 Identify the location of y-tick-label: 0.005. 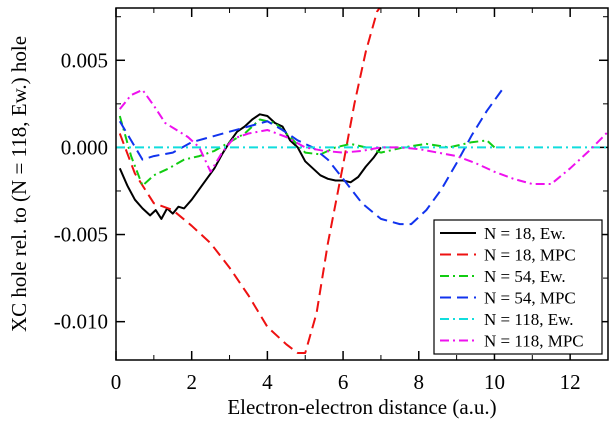
(84, 60).